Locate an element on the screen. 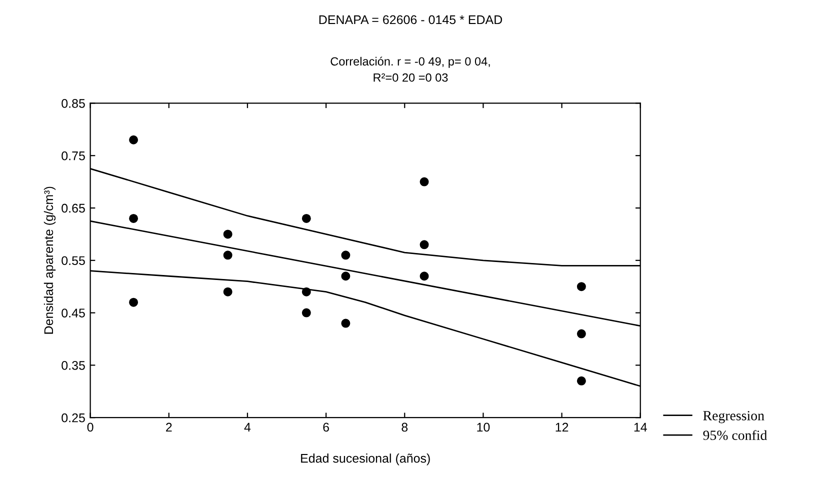  y-tick-label: 0.85 is located at coordinates (73, 103).